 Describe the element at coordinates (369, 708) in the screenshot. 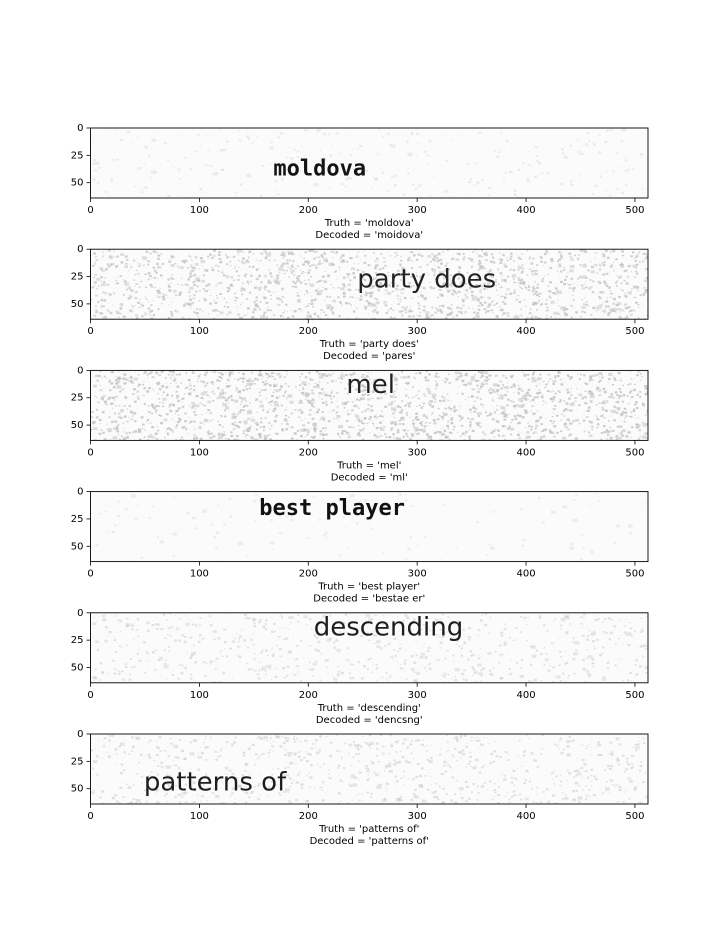

I see `truth-label: Truth = 'descending'` at that location.